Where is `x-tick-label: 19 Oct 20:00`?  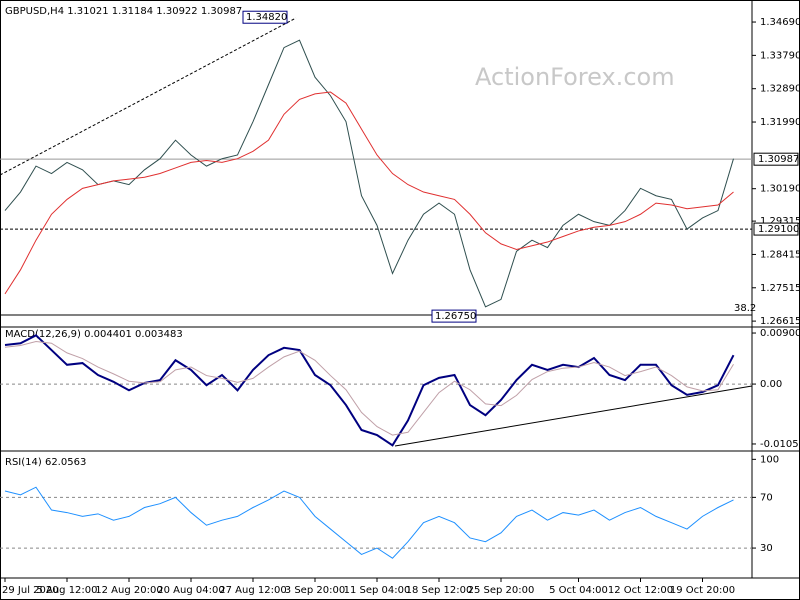
x-tick-label: 19 Oct 20:00 is located at coordinates (702, 590).